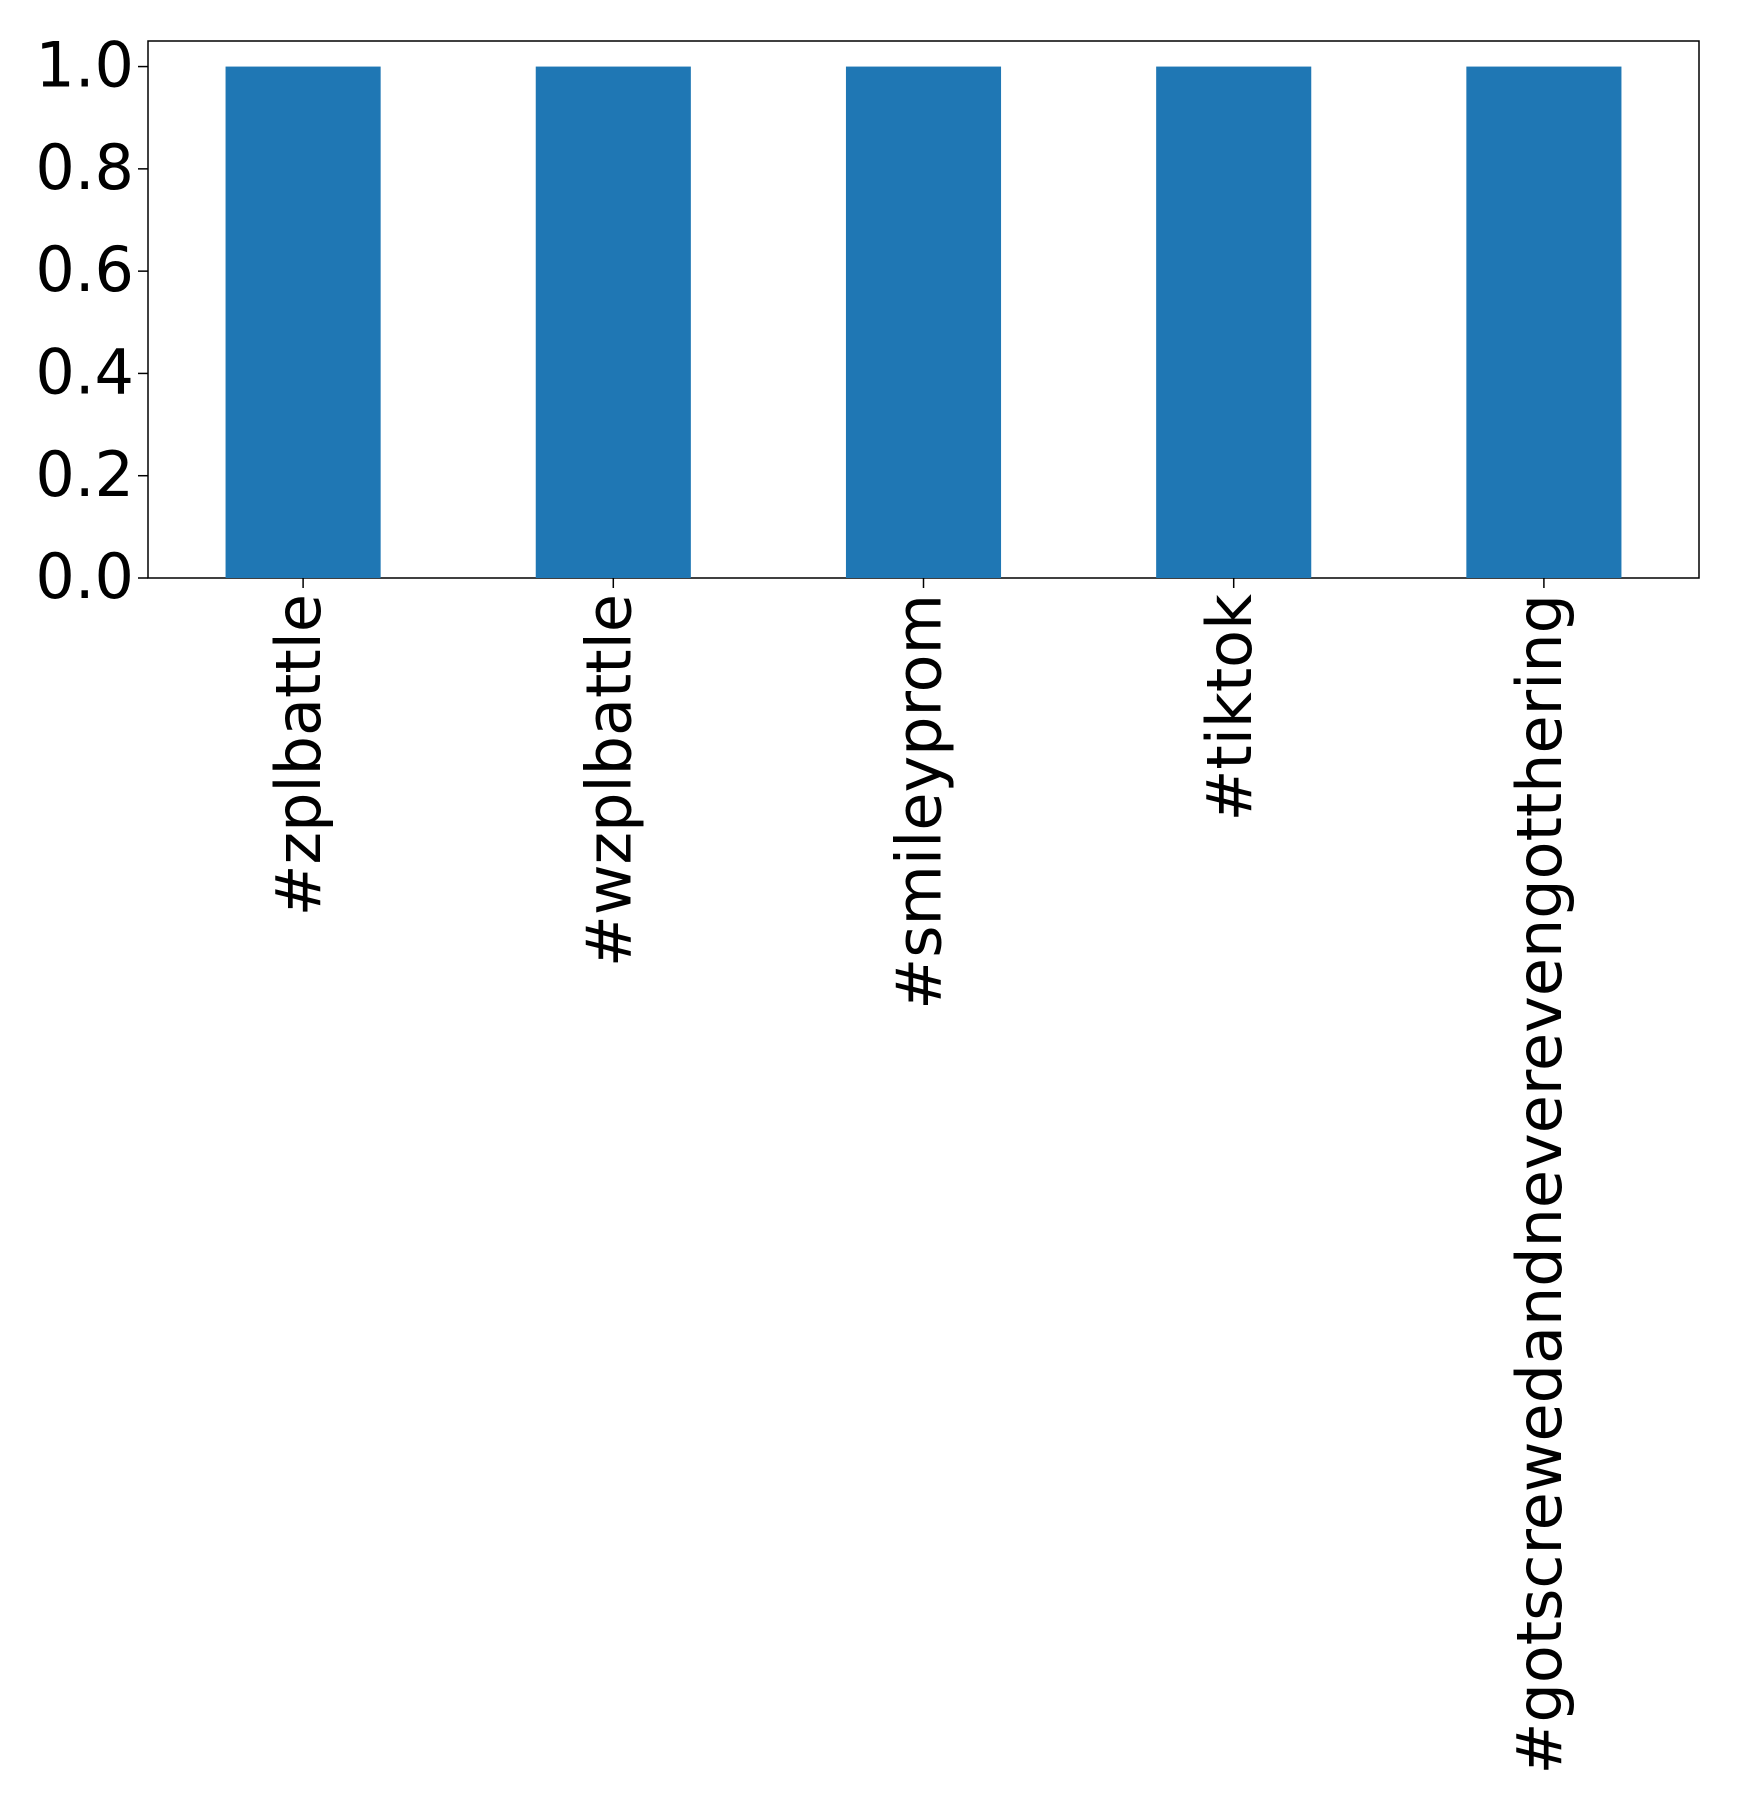  Describe the element at coordinates (84, 576) in the screenshot. I see `y-tick-label: 0.0` at that location.